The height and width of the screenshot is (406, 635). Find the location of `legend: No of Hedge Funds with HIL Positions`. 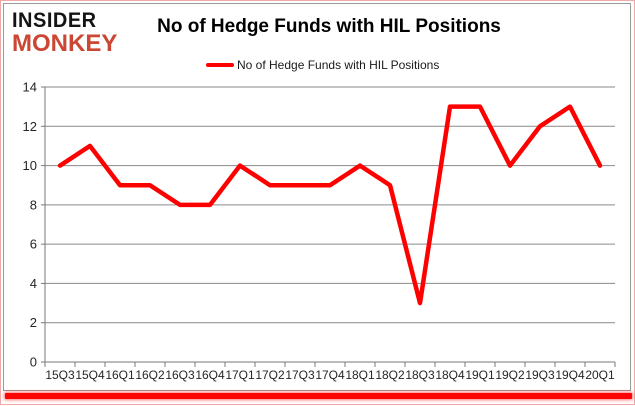

legend: No of Hedge Funds with HIL Positions is located at coordinates (322, 65).